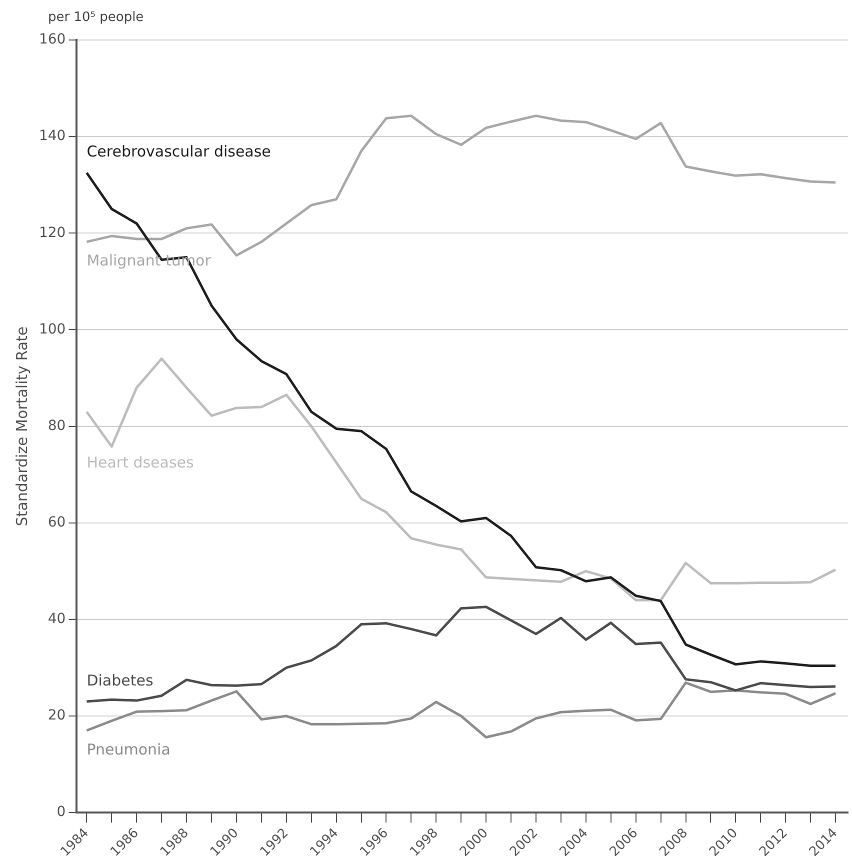 This screenshot has width=852, height=863. What do you see at coordinates (52, 136) in the screenshot?
I see `y-tick-label: 140` at bounding box center [52, 136].